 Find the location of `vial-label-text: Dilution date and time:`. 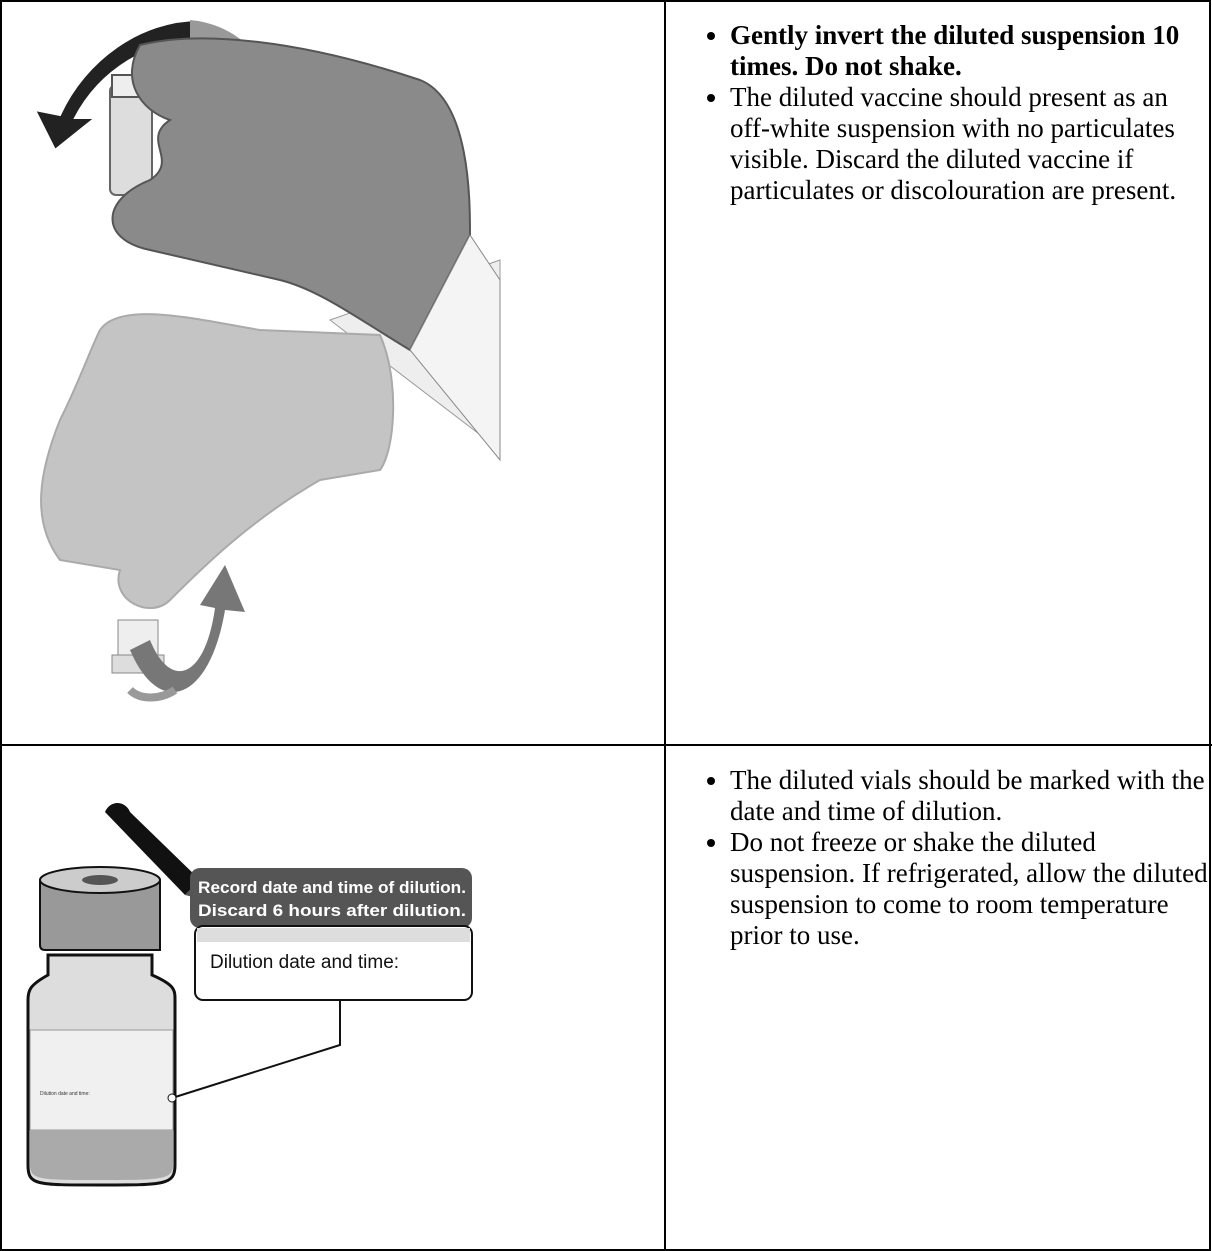

vial-label-text: Dilution date and time: is located at coordinates (65, 1094).